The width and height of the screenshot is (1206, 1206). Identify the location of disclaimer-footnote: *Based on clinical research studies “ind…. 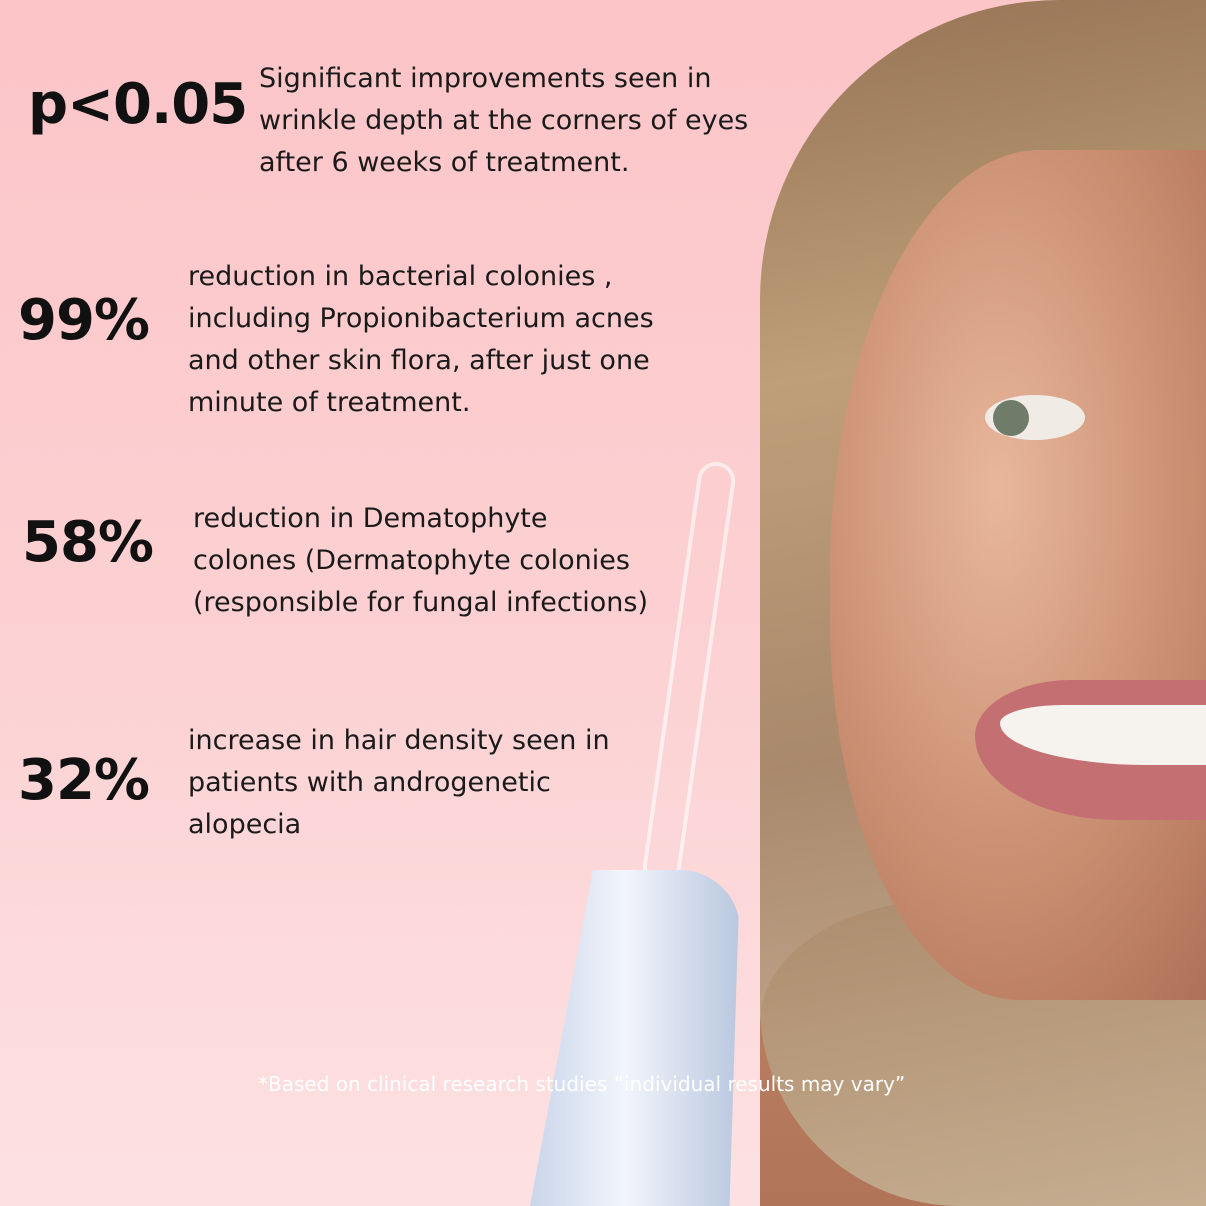
(582, 1084).